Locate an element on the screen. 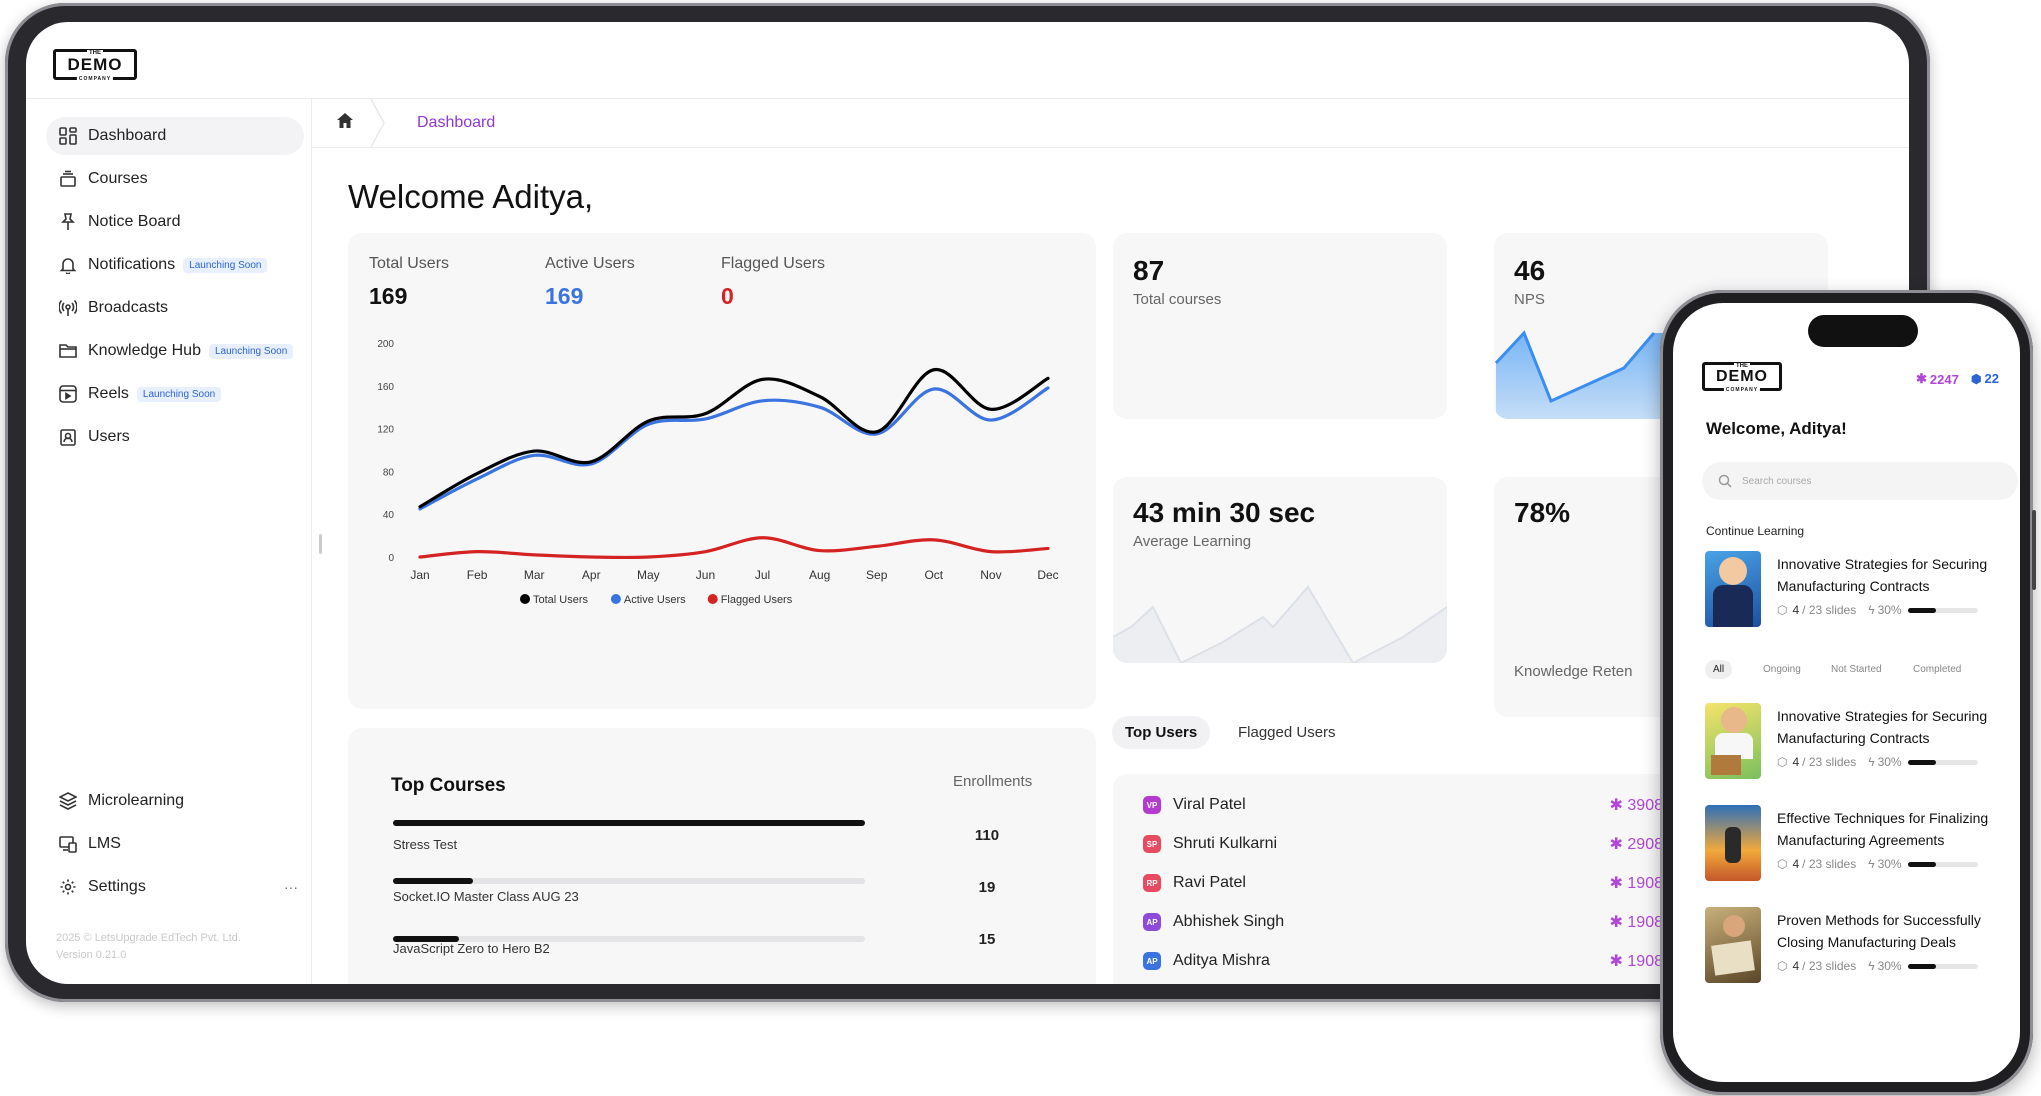 The width and height of the screenshot is (2041, 1096). course-name: Socket.IO Master Class AUG 23 is located at coordinates (486, 896).